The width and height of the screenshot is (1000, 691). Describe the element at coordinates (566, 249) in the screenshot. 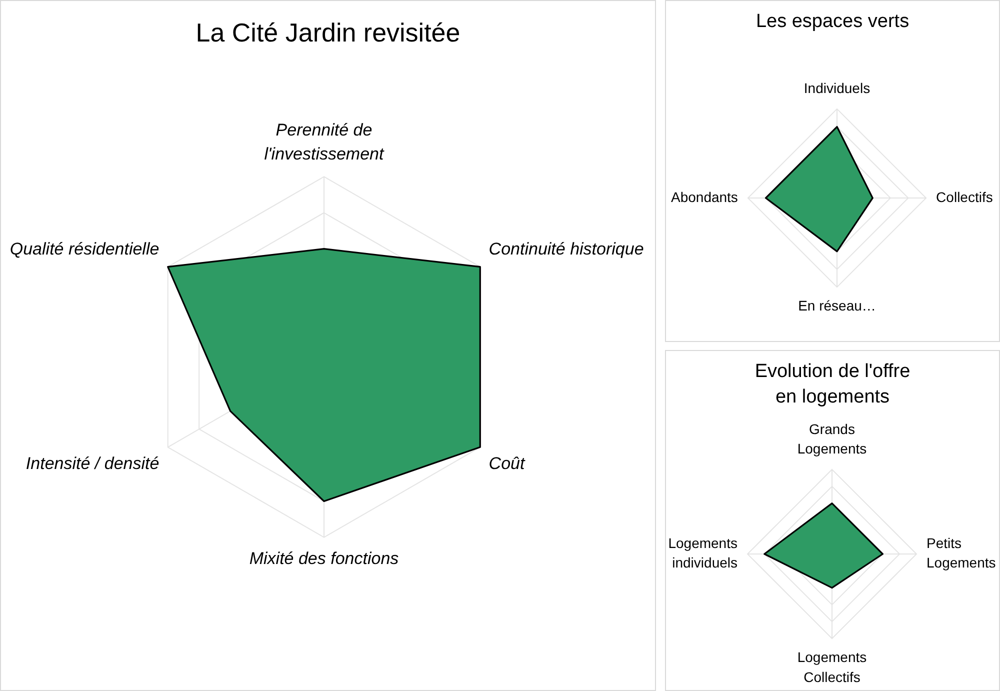

I see `spoke-label: Continuité historique` at that location.